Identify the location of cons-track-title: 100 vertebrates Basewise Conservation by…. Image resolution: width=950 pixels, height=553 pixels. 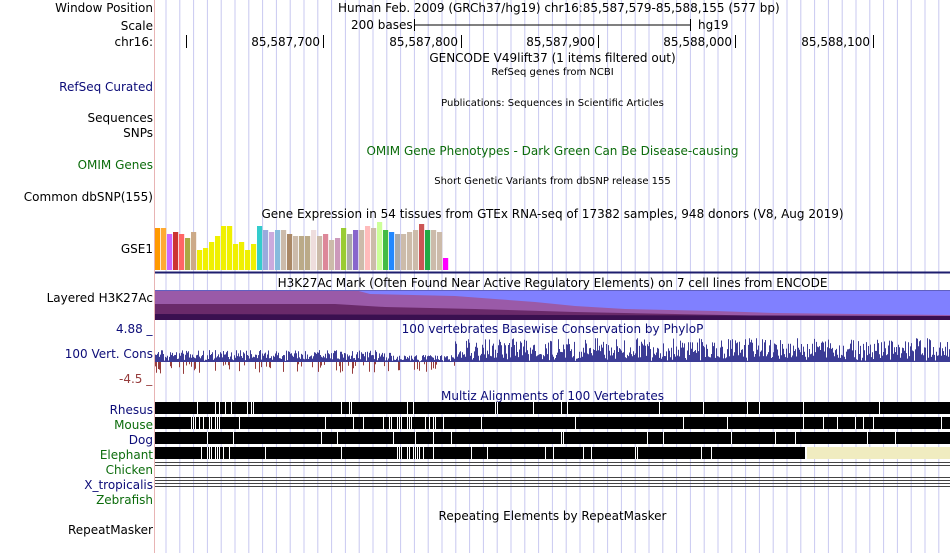
(552, 329).